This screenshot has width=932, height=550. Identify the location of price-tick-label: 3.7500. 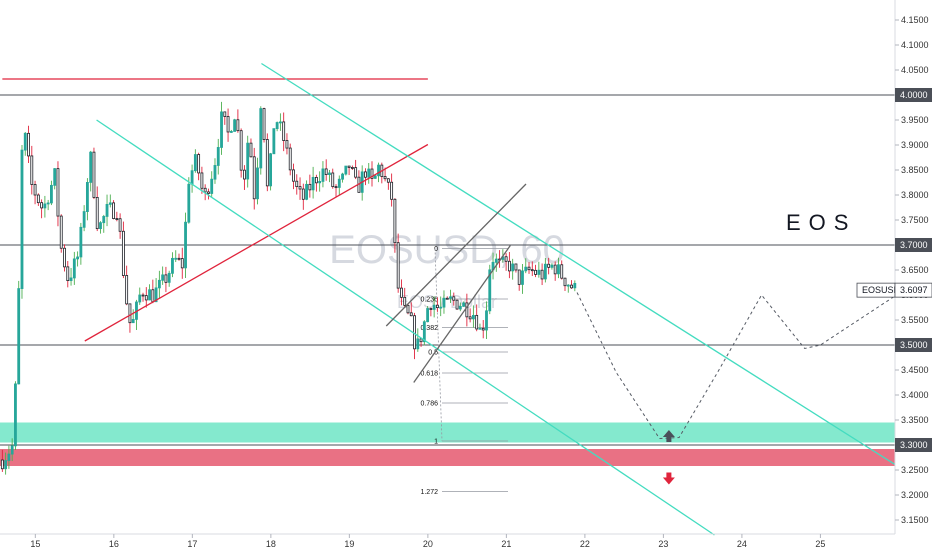
(915, 220).